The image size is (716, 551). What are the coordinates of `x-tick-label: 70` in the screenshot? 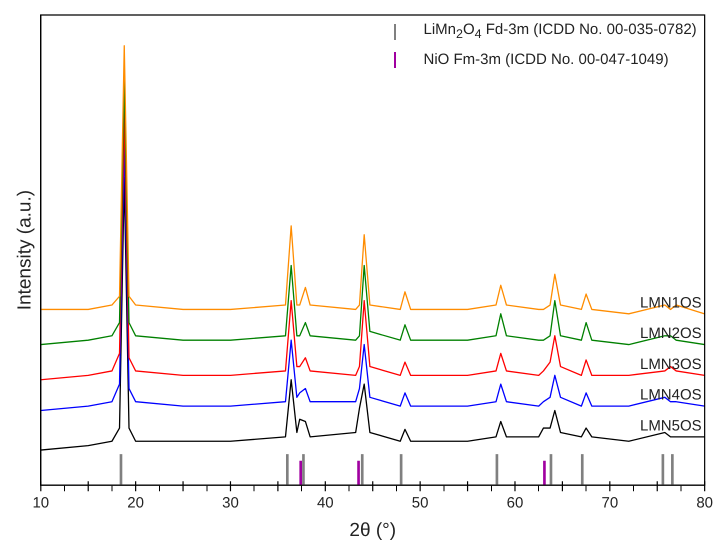 It's located at (609, 503).